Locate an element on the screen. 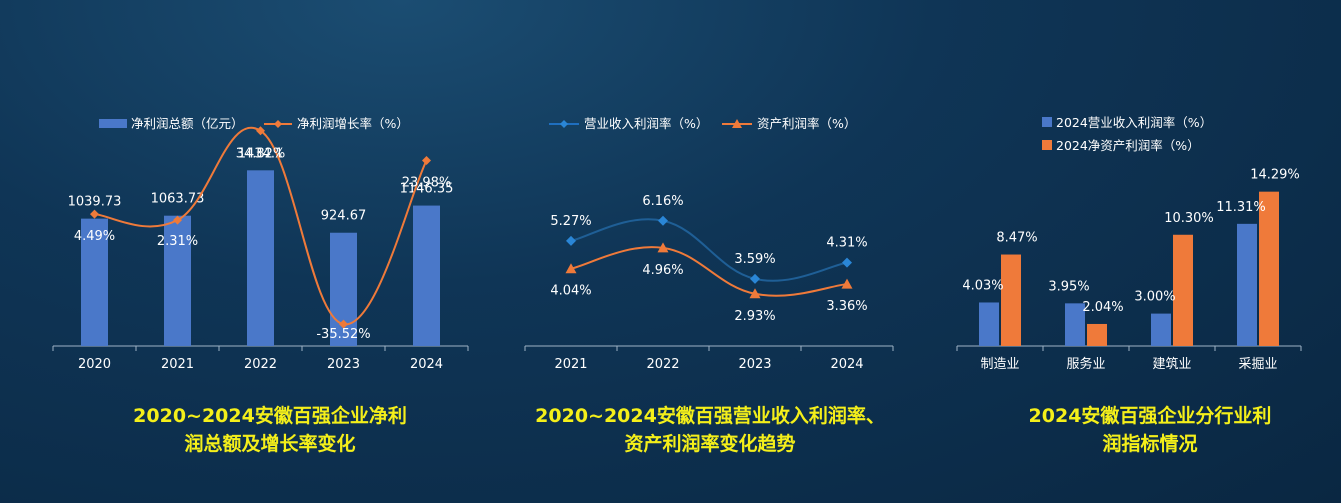  revenue-margin-label: 4.31% is located at coordinates (846, 243).